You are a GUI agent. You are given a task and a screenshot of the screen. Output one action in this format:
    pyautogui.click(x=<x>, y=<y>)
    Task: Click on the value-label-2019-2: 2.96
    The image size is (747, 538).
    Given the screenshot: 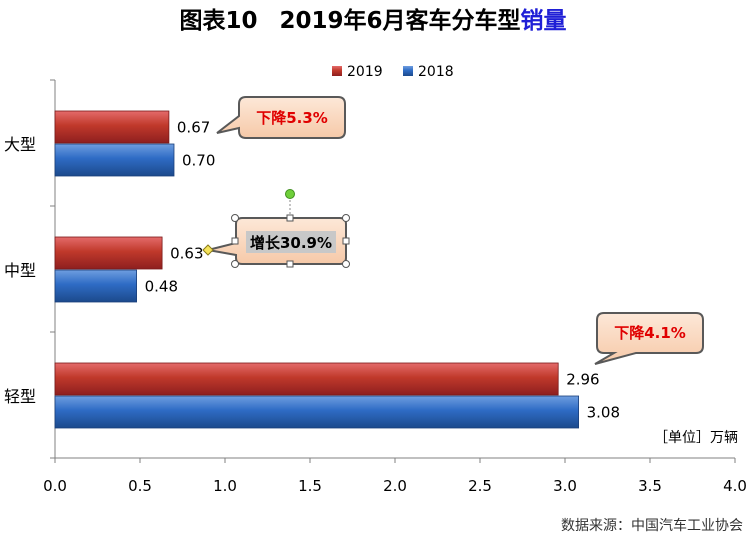 What is the action you would take?
    pyautogui.click(x=582, y=380)
    